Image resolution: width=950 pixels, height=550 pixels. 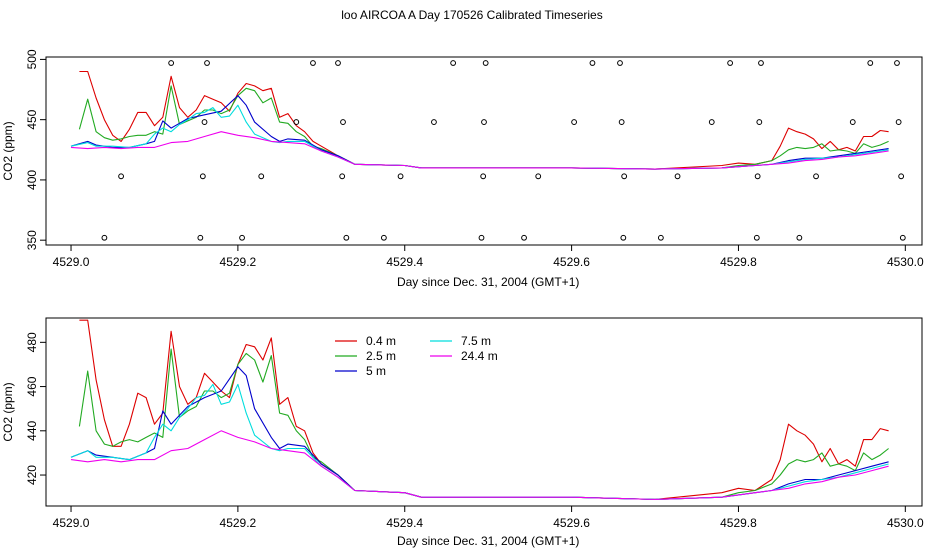 I want to click on legend-label: 5 m, so click(x=376, y=371).